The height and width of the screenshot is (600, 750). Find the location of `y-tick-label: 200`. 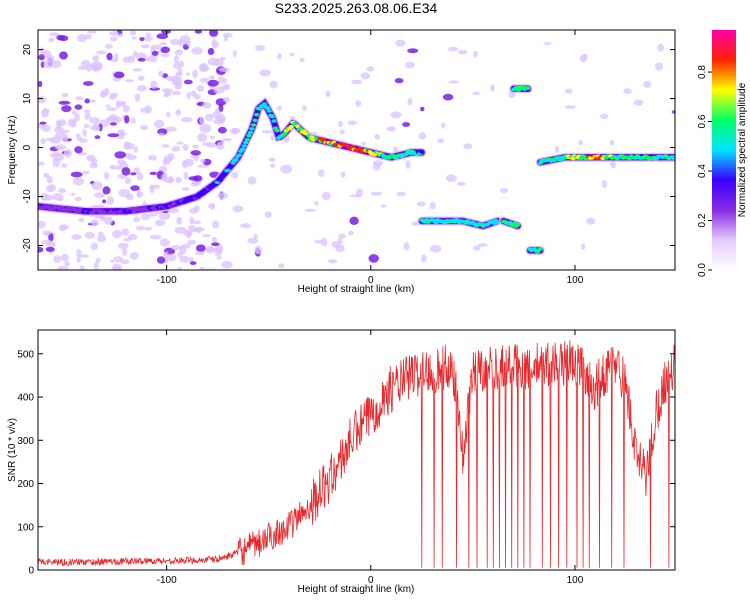

y-tick-label: 200 is located at coordinates (25, 484).